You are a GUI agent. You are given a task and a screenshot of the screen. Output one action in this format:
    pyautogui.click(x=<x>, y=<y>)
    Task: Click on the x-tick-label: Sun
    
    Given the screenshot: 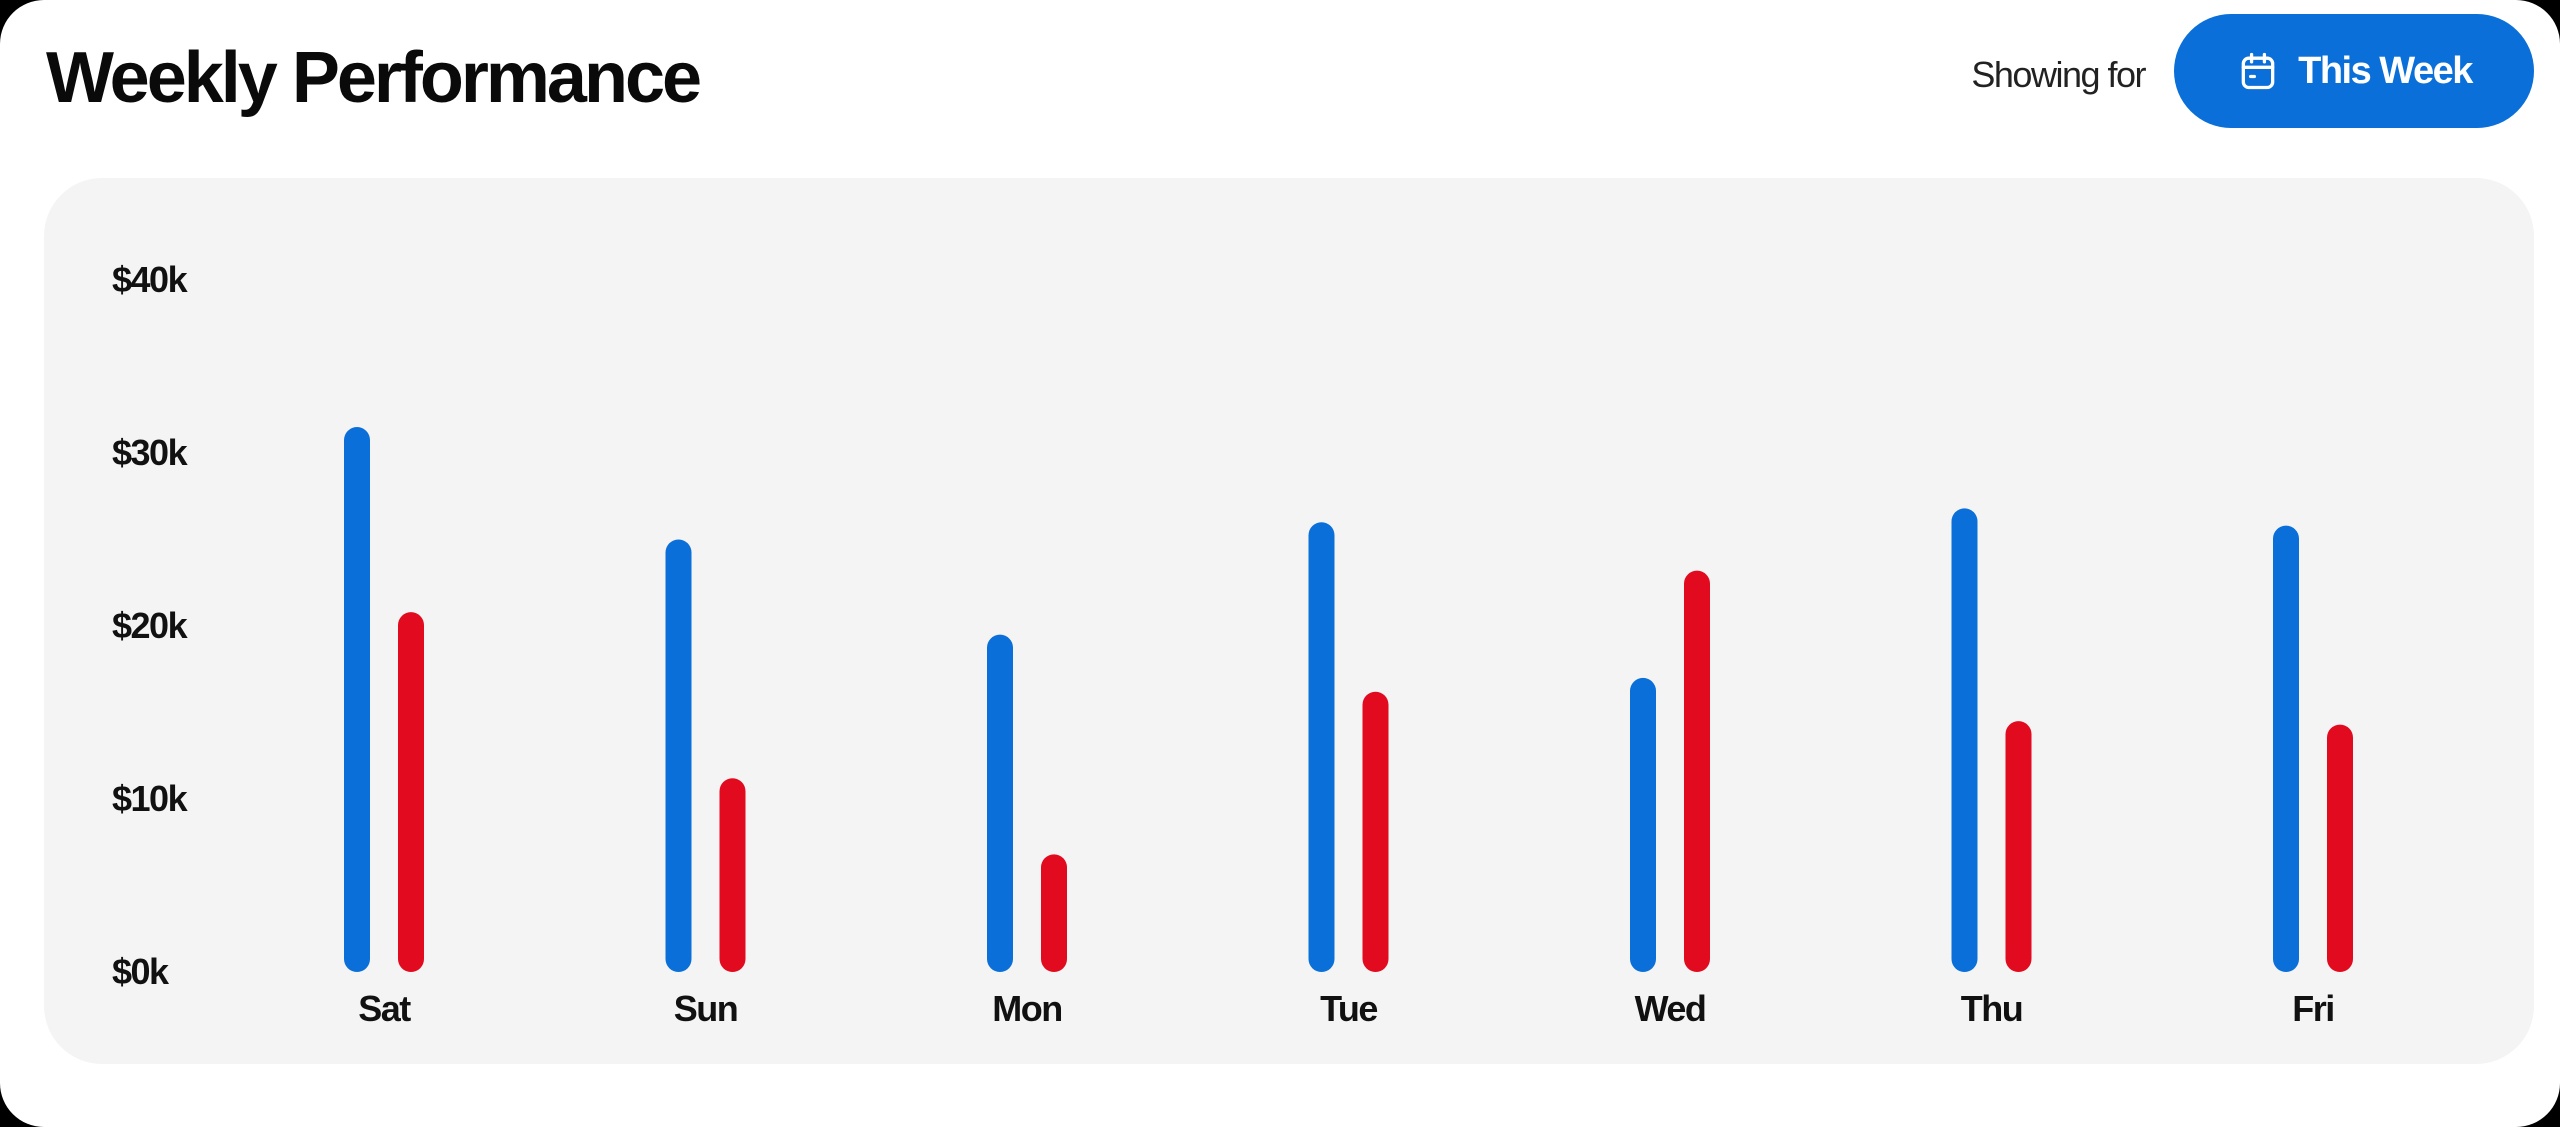 What is the action you would take?
    pyautogui.click(x=706, y=1008)
    